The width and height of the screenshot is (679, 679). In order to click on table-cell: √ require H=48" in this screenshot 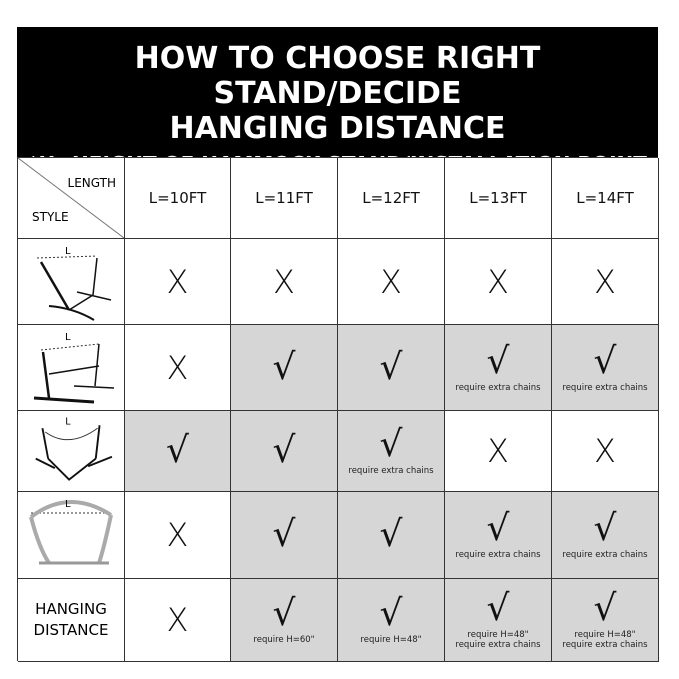, I will do `click(391, 620)`.